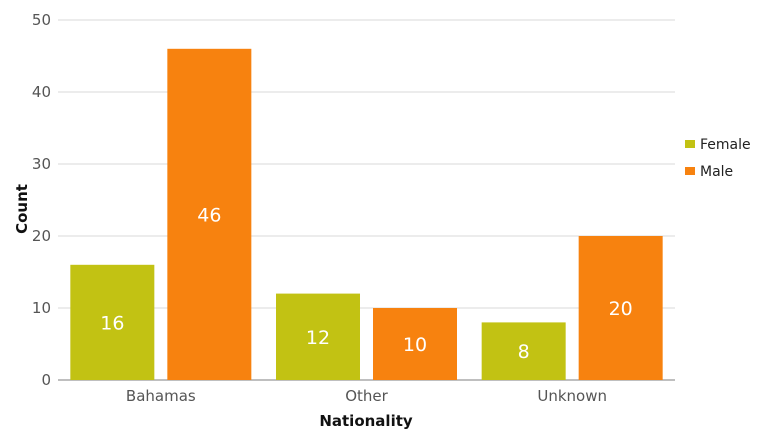 This screenshot has width=775, height=429. I want to click on bar-male-unknown, so click(620, 308).